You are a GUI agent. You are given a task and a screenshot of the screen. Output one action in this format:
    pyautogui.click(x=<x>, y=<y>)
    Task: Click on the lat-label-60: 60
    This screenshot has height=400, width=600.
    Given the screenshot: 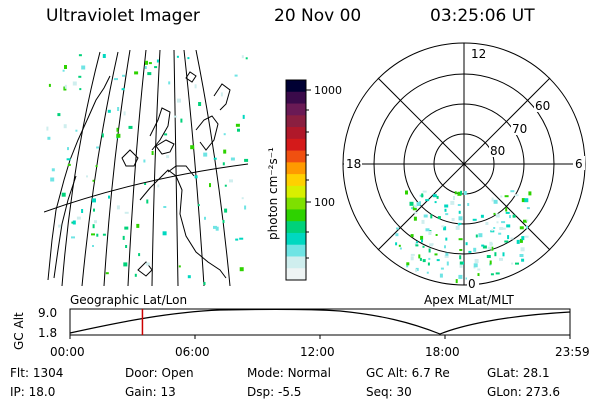 What is the action you would take?
    pyautogui.click(x=542, y=106)
    